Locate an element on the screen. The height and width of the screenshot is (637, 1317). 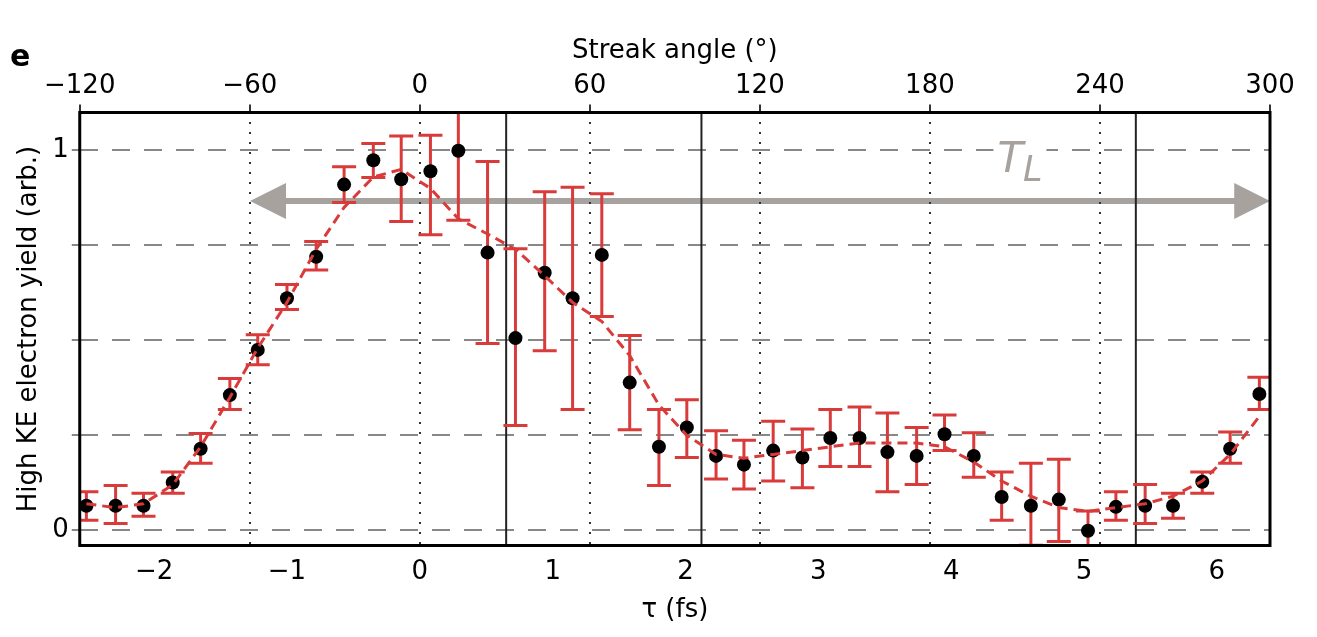
x2-tick-label: 240 is located at coordinates (1100, 83).